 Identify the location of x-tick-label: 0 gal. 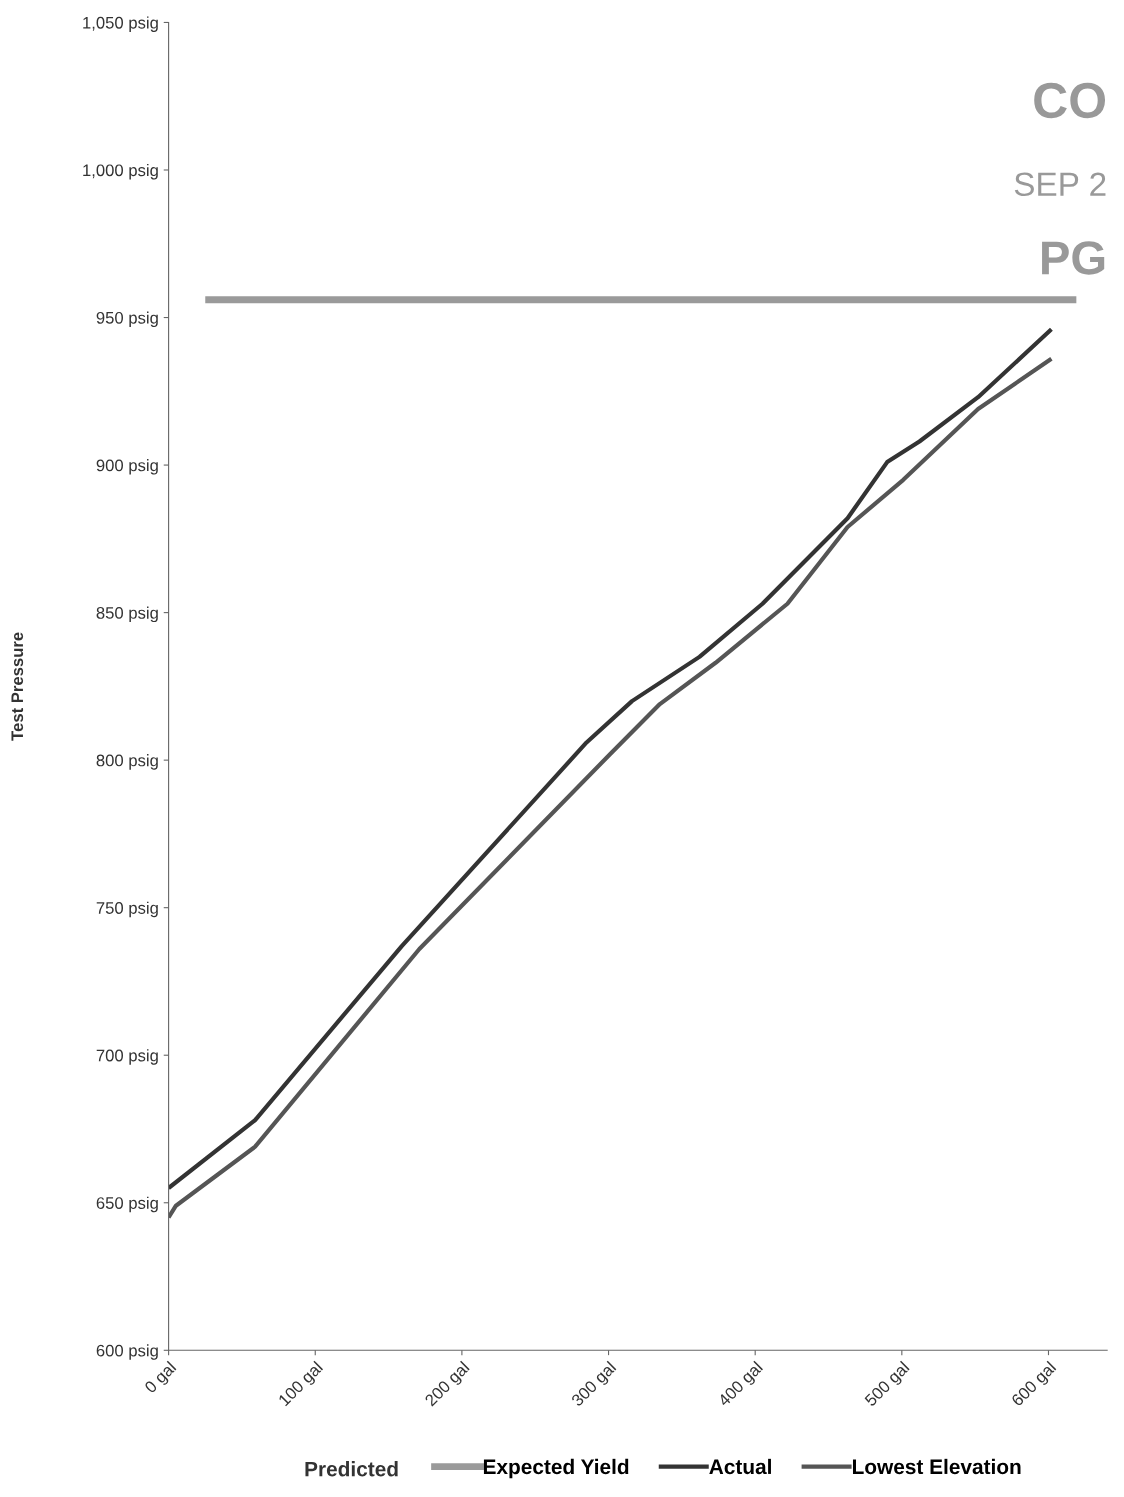
(161, 1378).